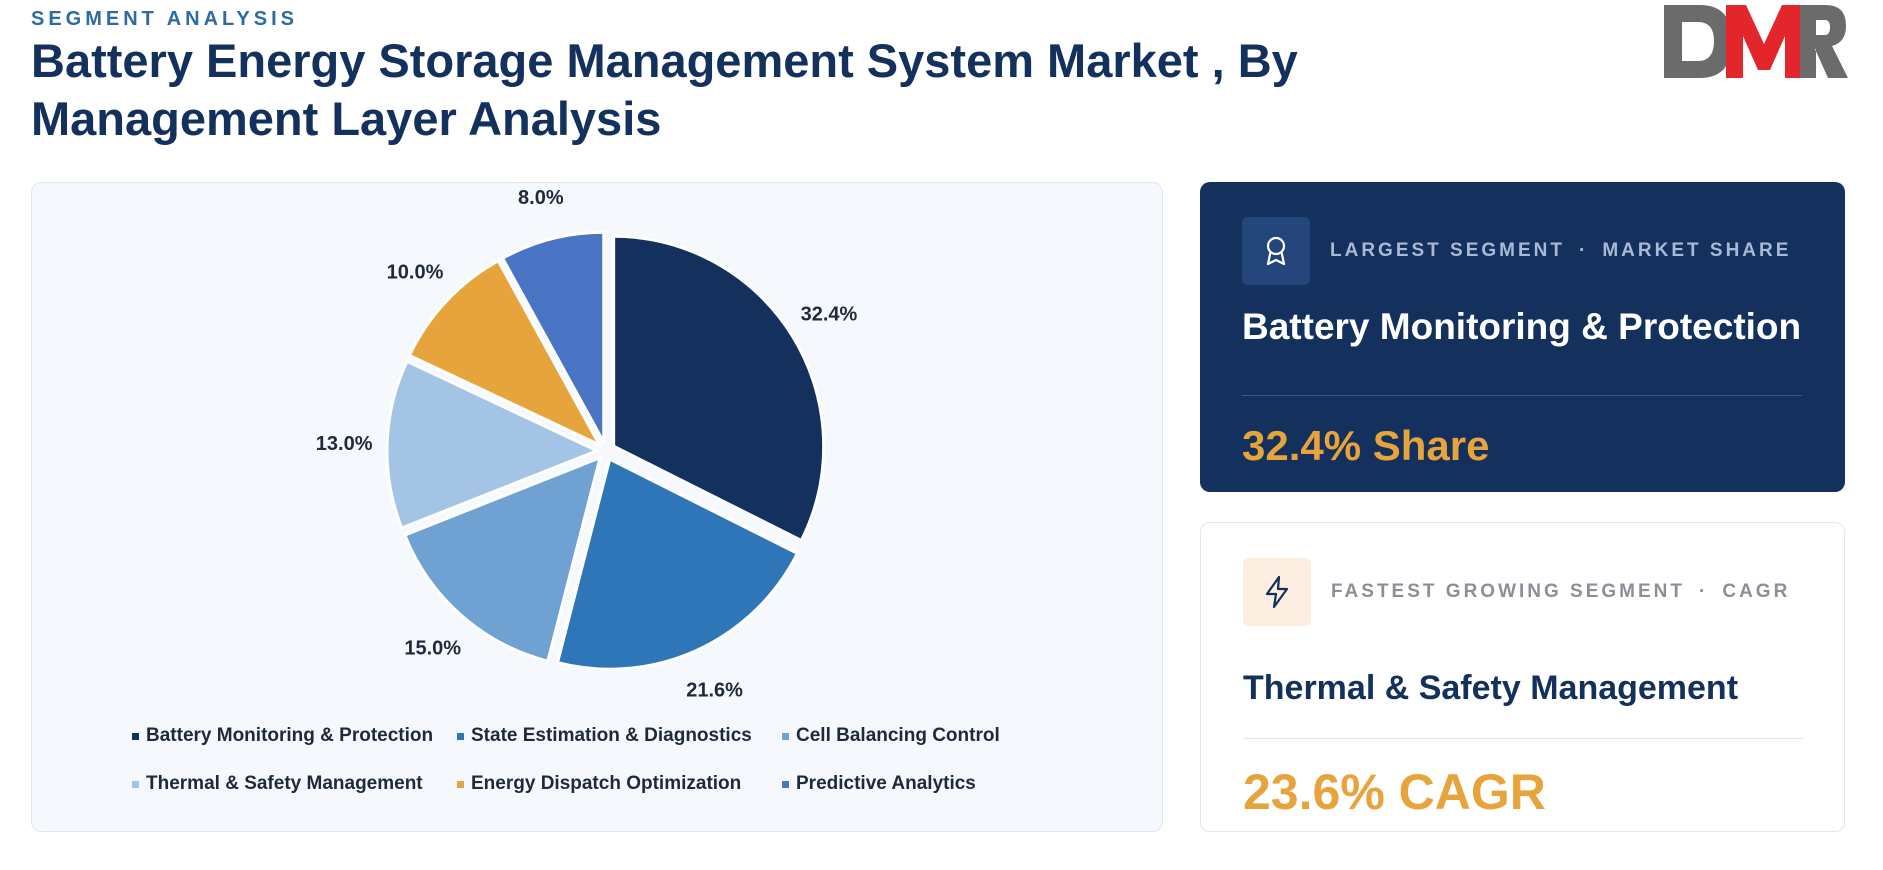 Image resolution: width=1883 pixels, height=870 pixels. Describe the element at coordinates (541, 198) in the screenshot. I see `slice-data-label: 8.0%` at that location.